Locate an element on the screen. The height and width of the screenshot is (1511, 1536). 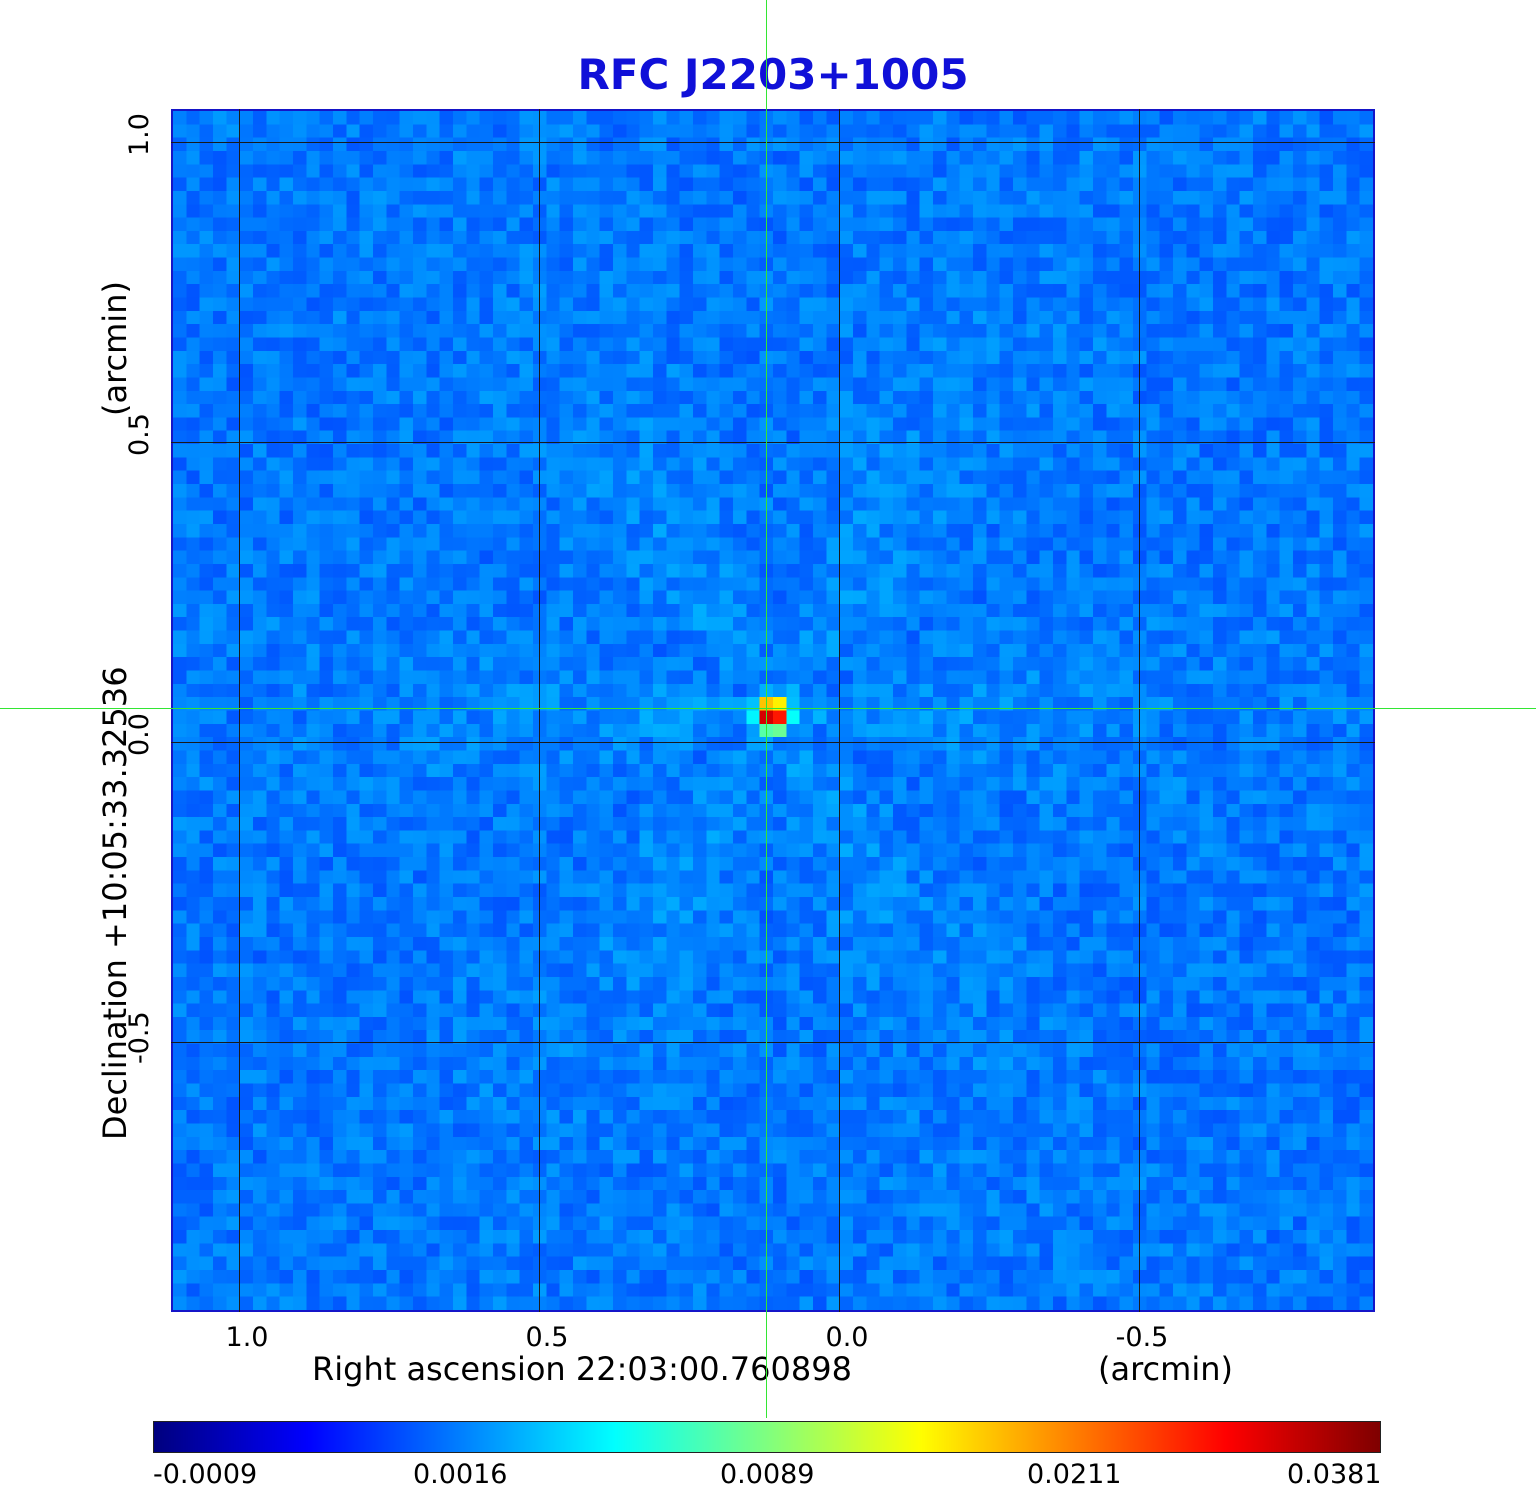
colorbar-tick-label: 0.0089 is located at coordinates (767, 1474).